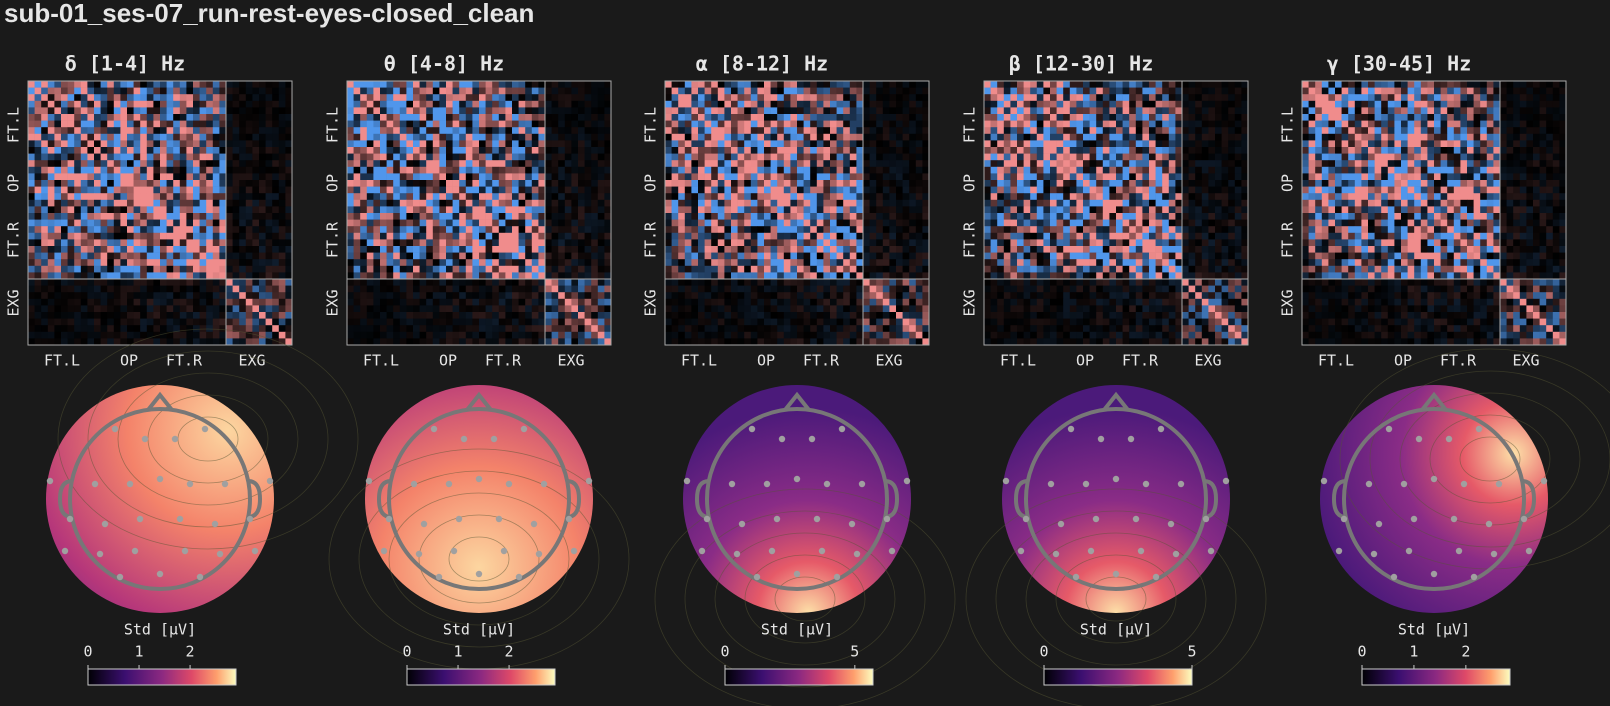 The height and width of the screenshot is (706, 1610). Describe the element at coordinates (479, 401) in the screenshot. I see `nose` at that location.